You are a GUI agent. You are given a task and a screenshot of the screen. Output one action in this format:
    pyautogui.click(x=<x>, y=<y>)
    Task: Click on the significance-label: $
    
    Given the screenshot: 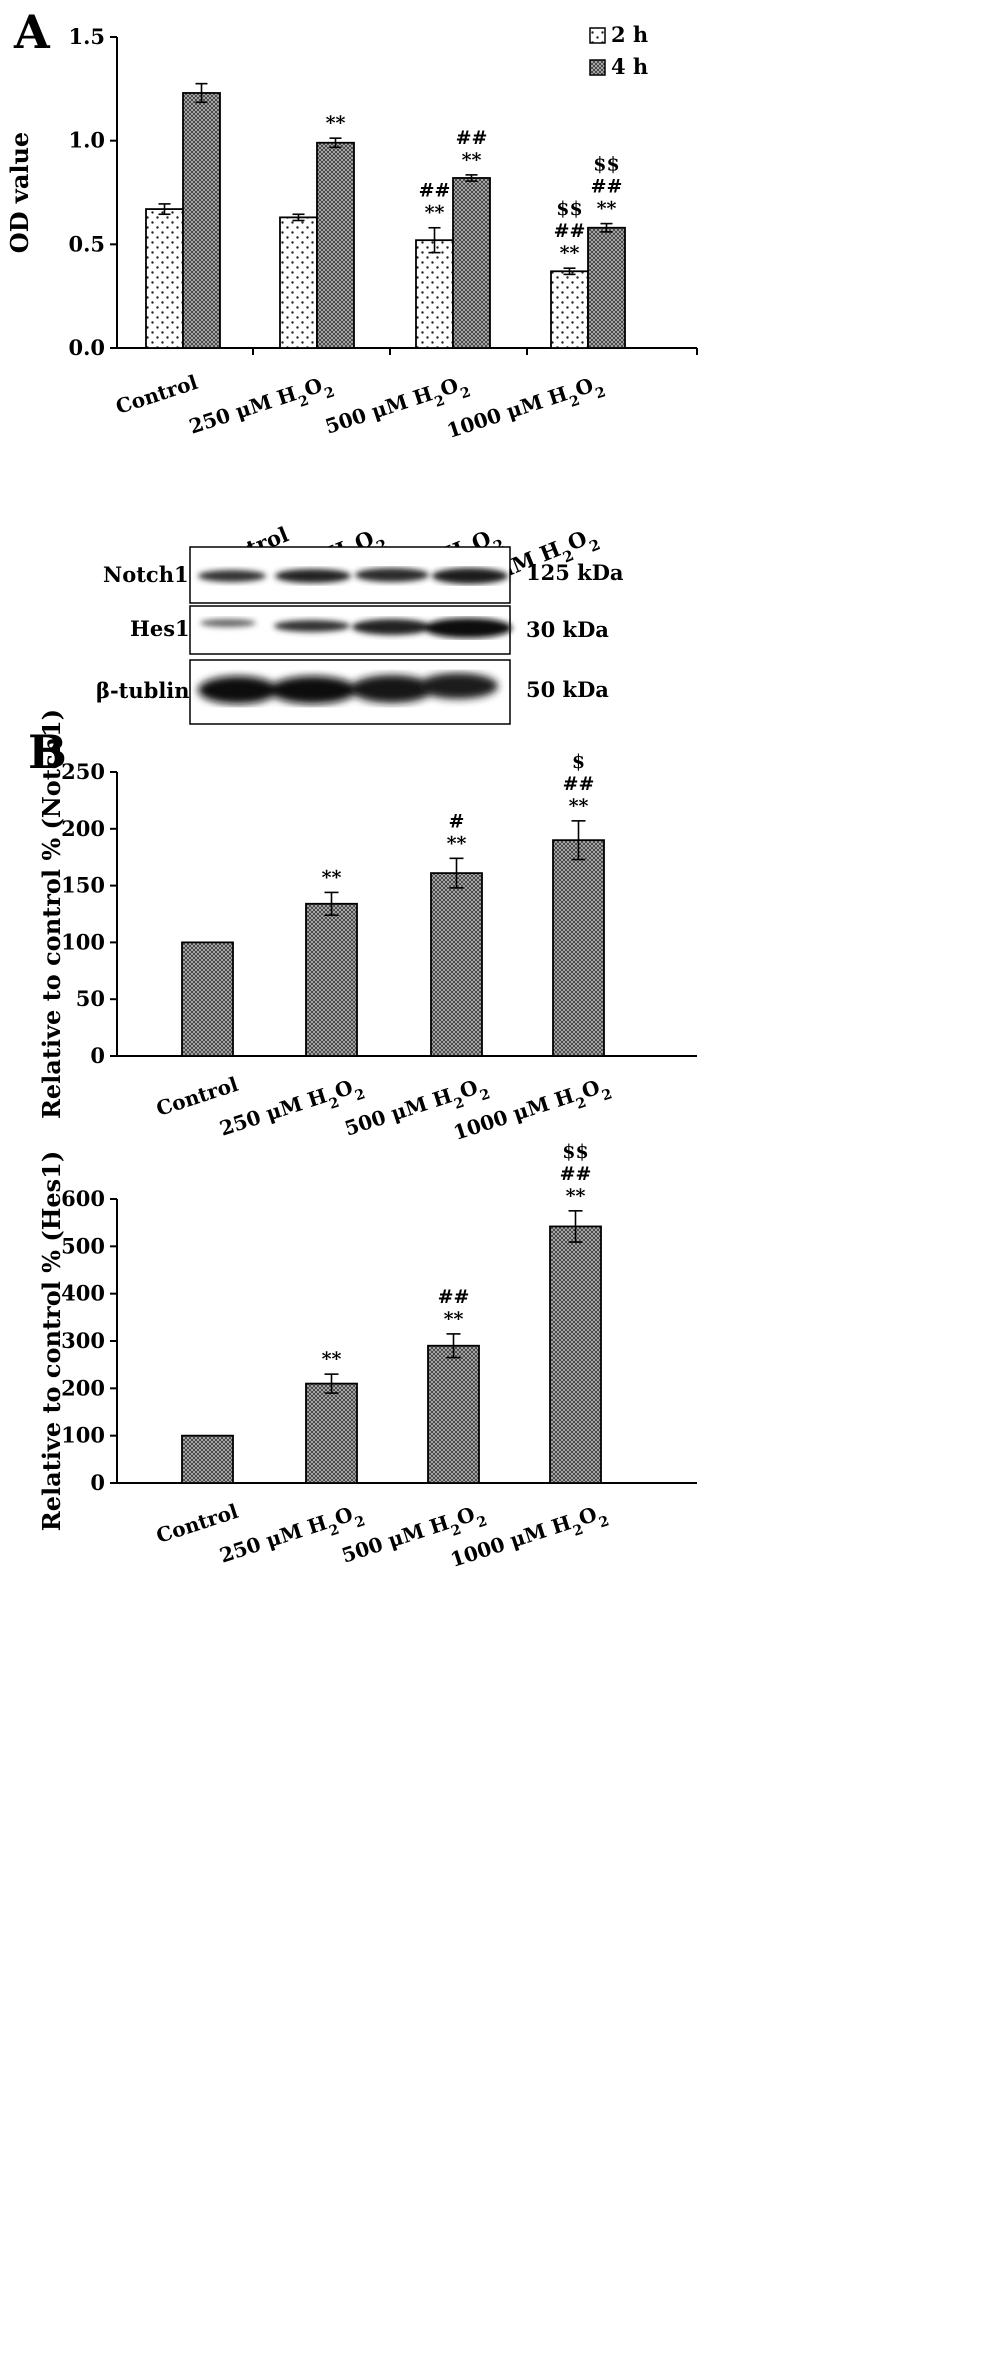 What is the action you would take?
    pyautogui.click(x=578, y=762)
    